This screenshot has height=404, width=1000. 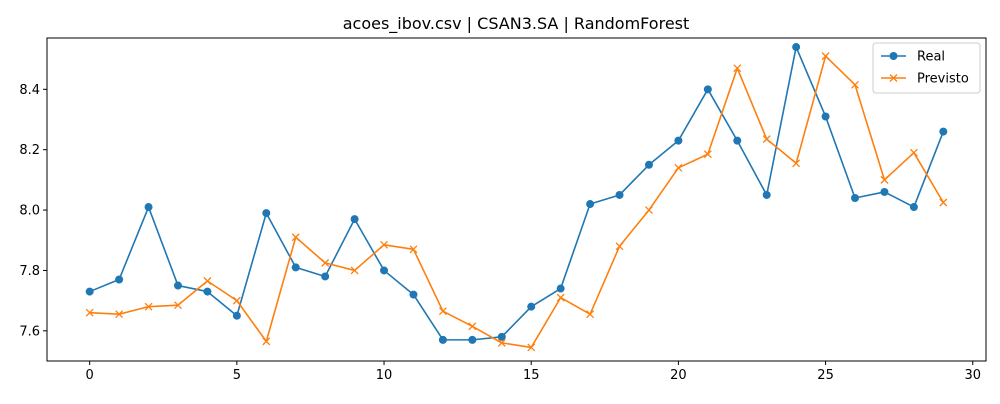 What do you see at coordinates (678, 375) in the screenshot?
I see `x-tick-label: 20` at bounding box center [678, 375].